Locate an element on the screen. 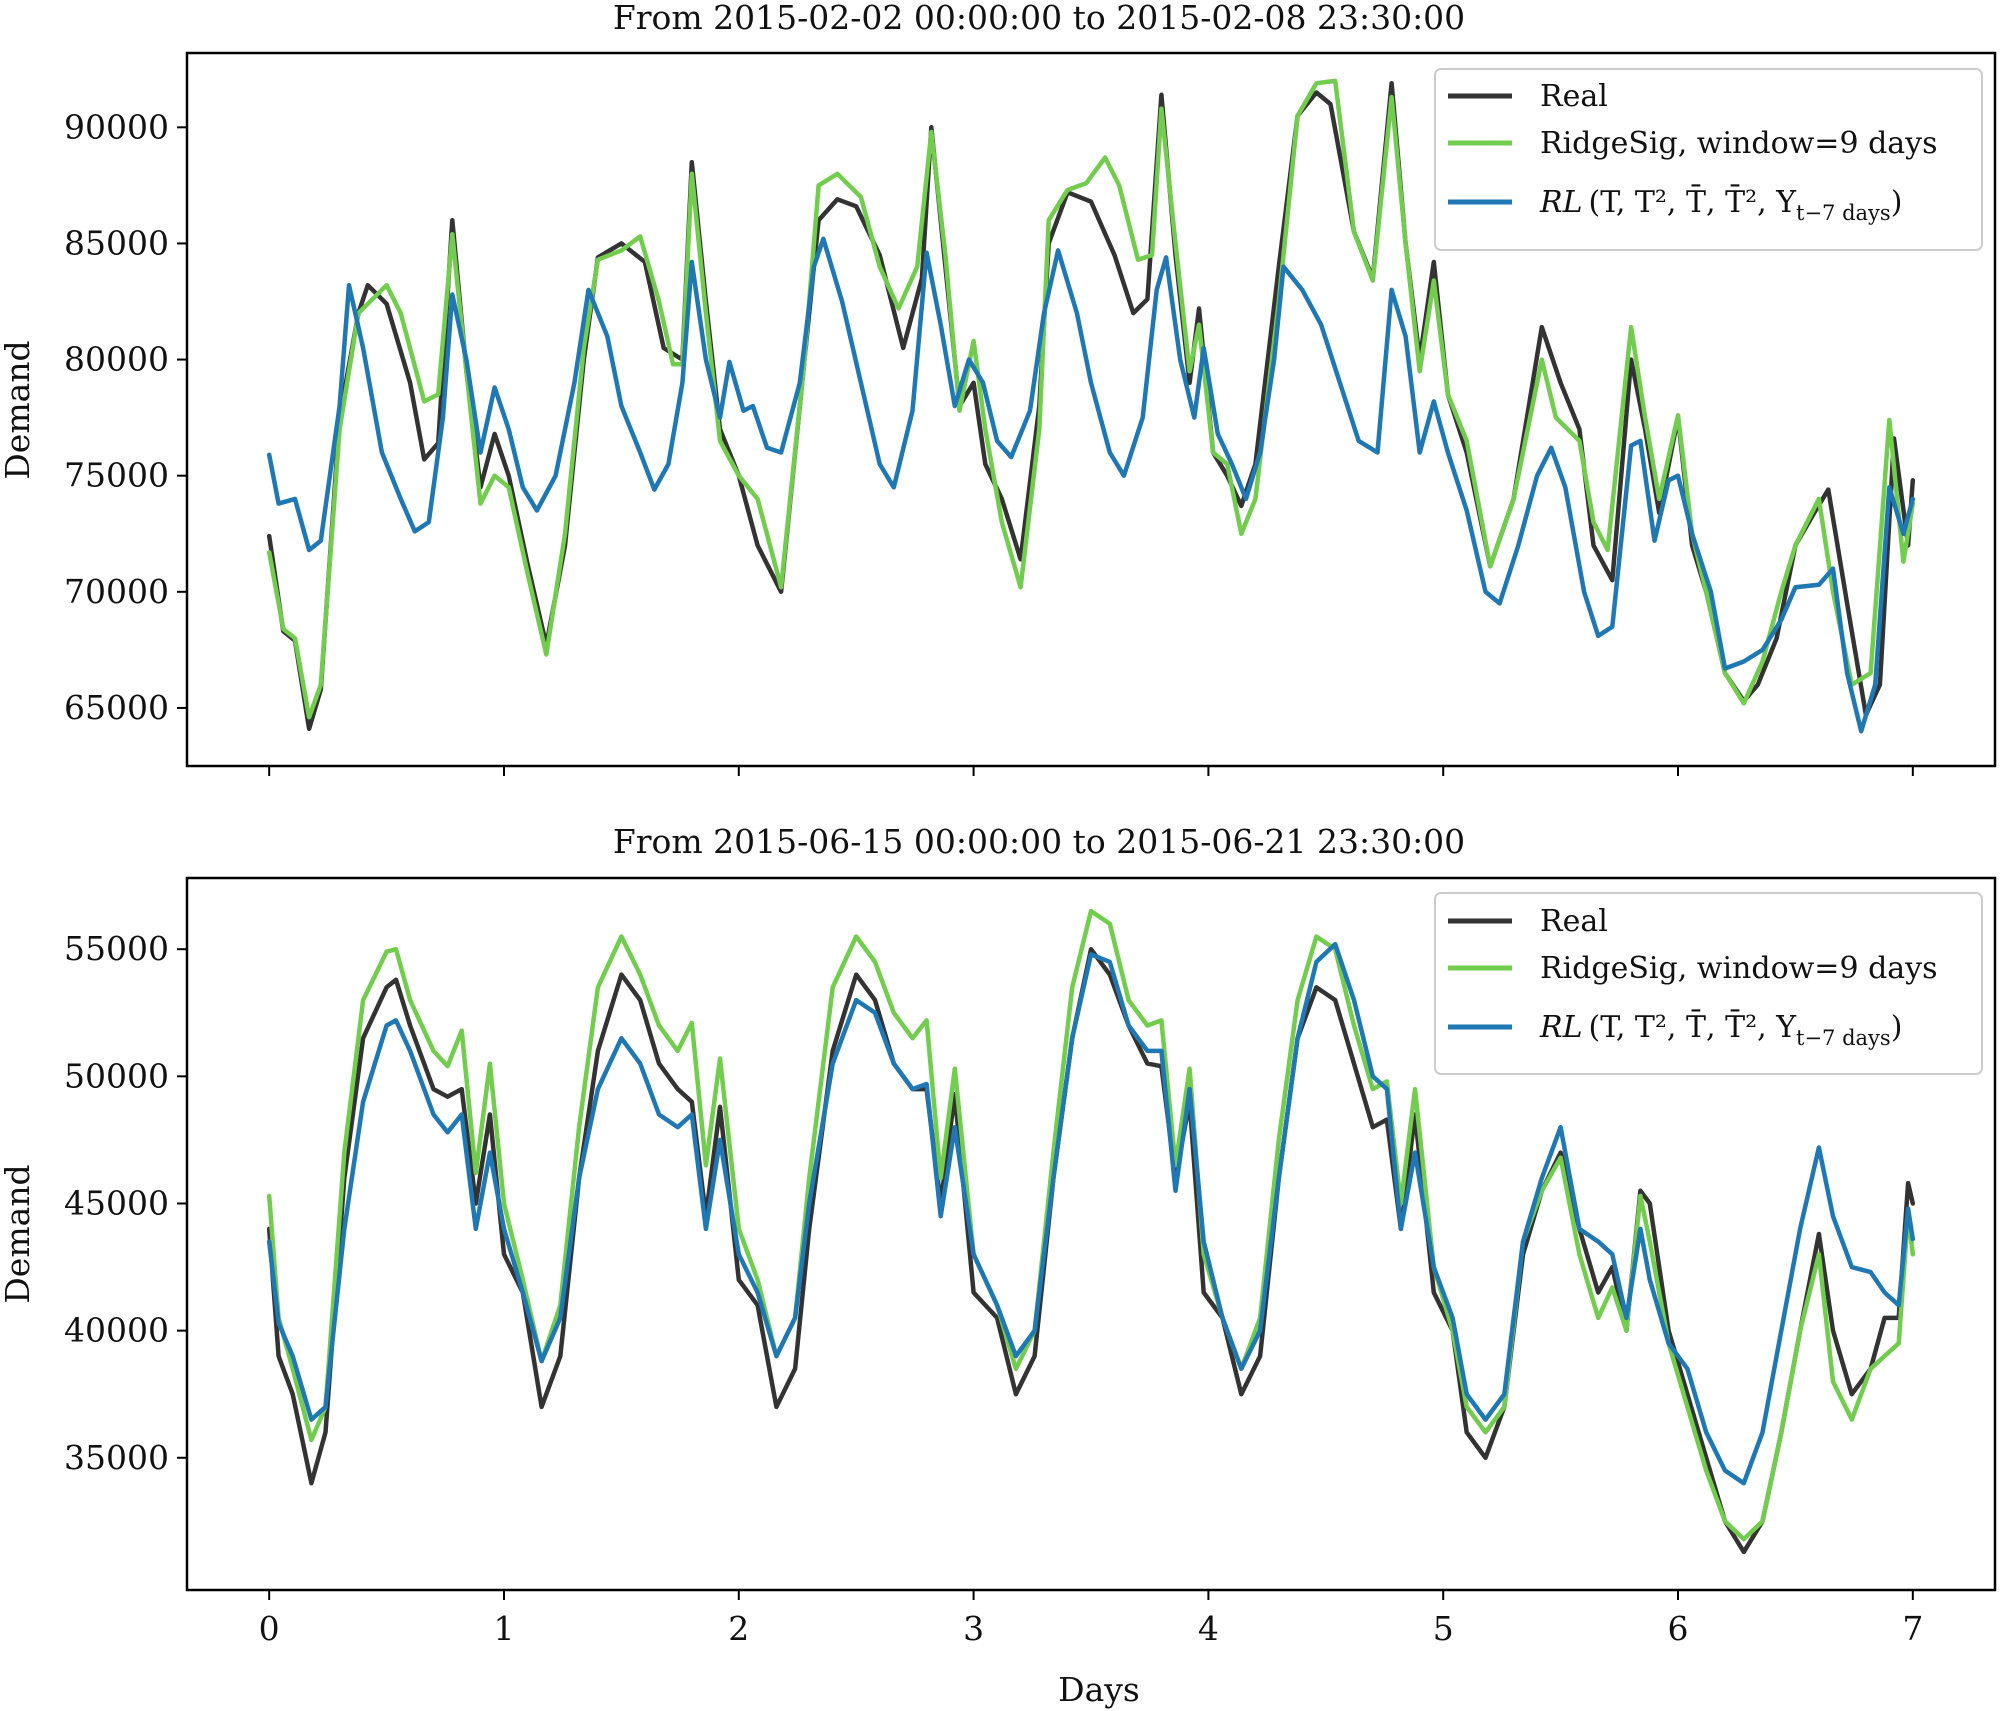  top-y-axis: 65000 70000 75000 80000 85000 90000 is located at coordinates (125, 417).